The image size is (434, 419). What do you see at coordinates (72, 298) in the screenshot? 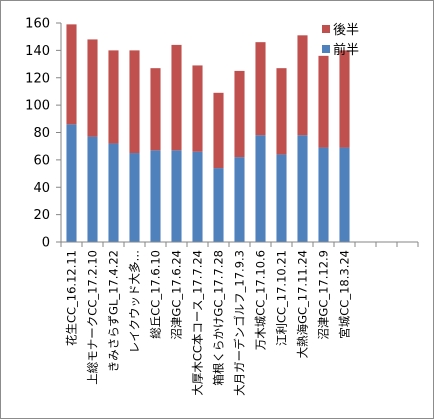
I see `x-tick-label-0: 花生CC_16.12.11` at bounding box center [72, 298].